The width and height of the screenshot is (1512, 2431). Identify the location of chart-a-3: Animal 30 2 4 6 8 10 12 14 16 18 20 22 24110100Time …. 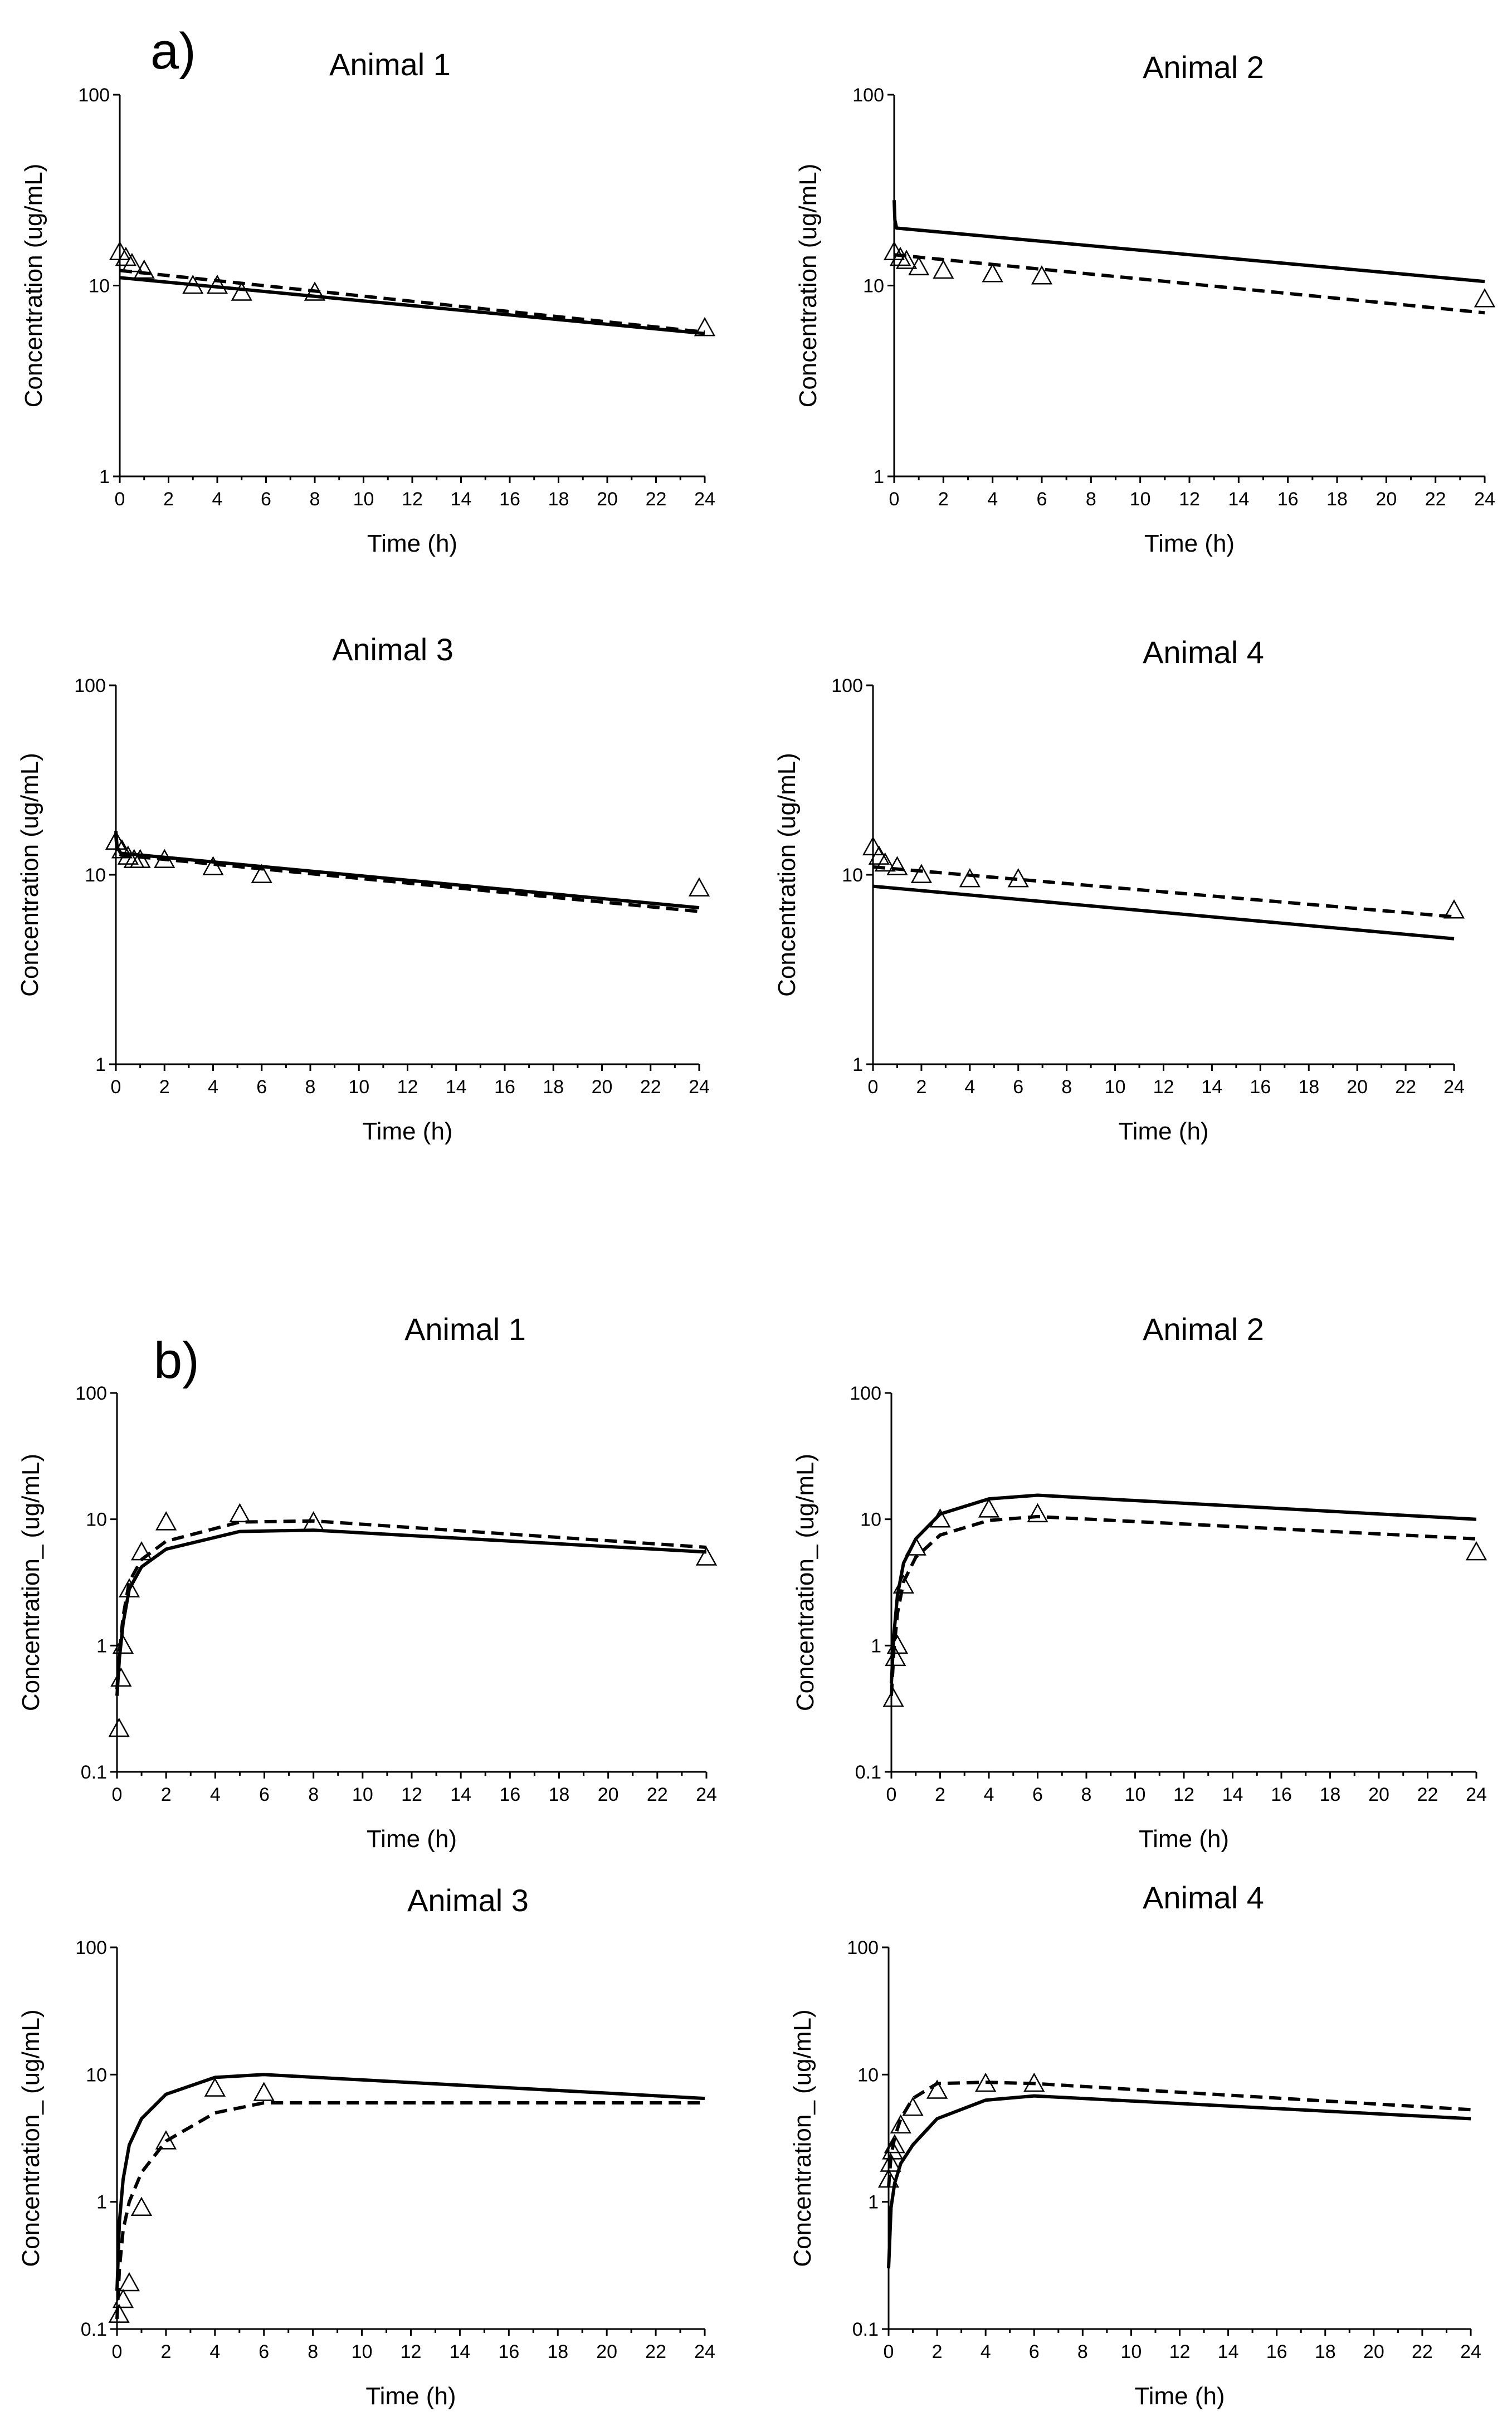
(363, 889).